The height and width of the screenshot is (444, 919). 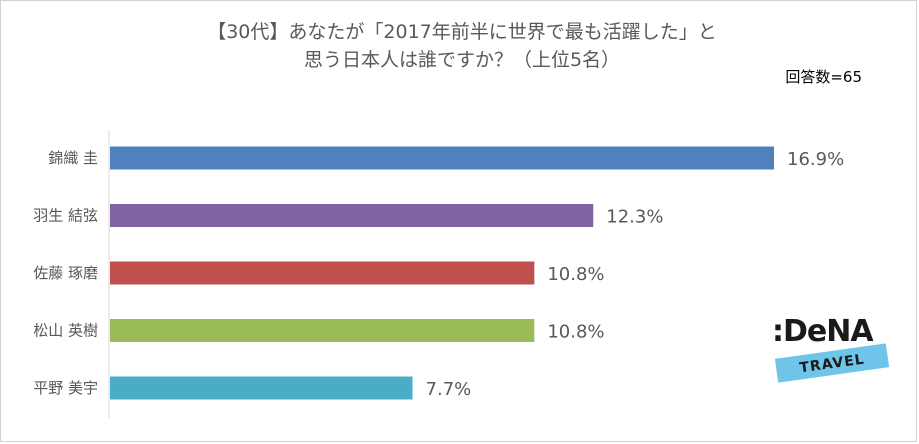 I want to click on chart-title-line-1: 【30代】あなたが「2017年前半に世界で最も活躍した」と, so click(x=462, y=32).